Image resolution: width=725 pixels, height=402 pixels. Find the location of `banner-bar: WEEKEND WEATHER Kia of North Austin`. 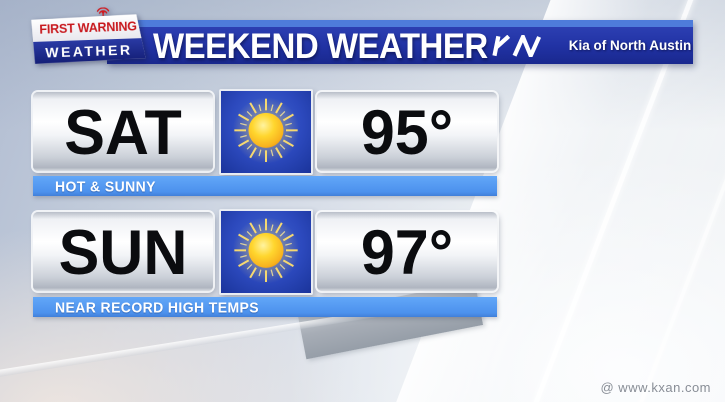

banner-bar: WEEKEND WEATHER Kia of North Austin is located at coordinates (400, 42).